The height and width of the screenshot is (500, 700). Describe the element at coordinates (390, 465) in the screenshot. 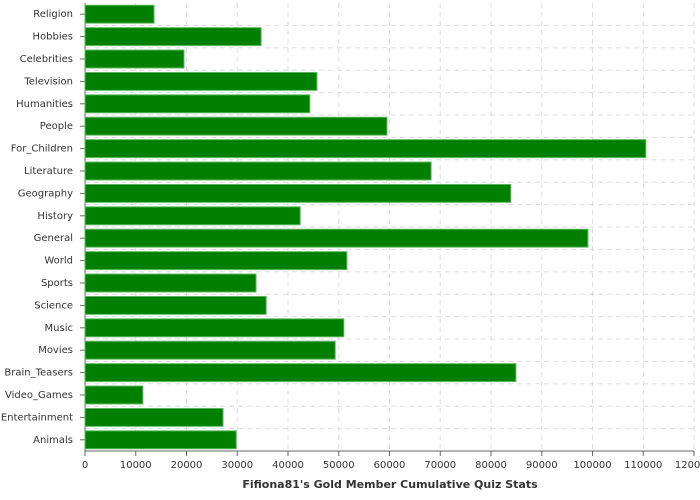

I see `x-tick-label: 60000` at that location.